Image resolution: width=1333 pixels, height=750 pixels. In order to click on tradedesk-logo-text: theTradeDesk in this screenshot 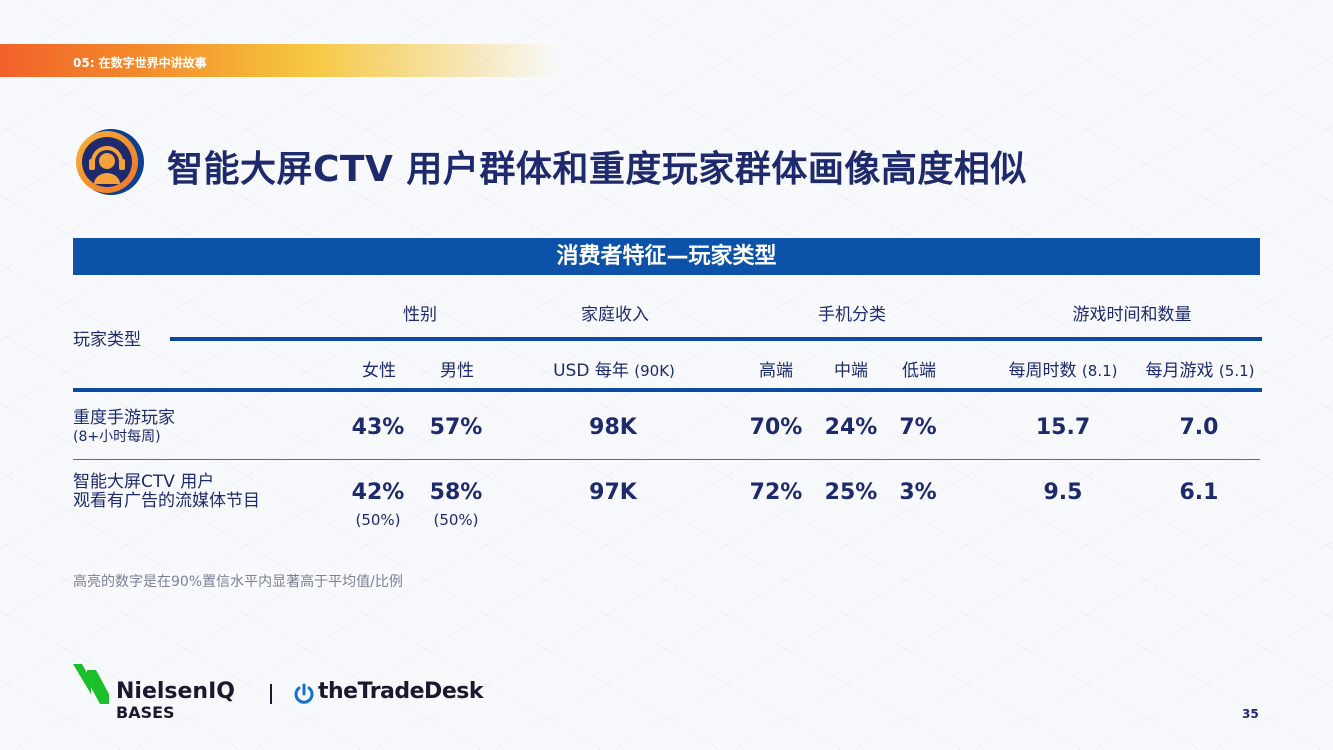, I will do `click(400, 691)`.